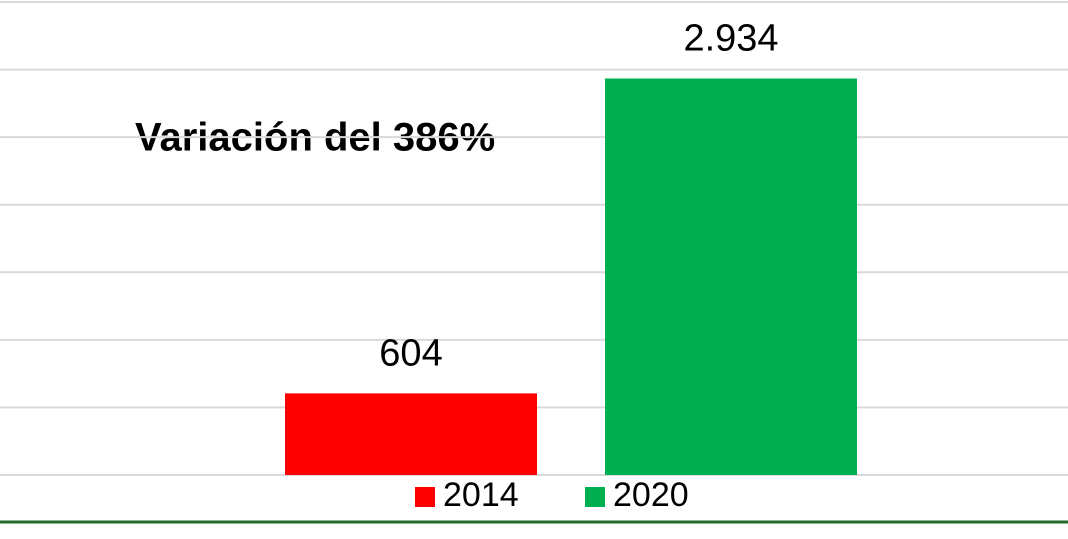  What do you see at coordinates (651, 495) in the screenshot?
I see `legend-label: 2020` at bounding box center [651, 495].